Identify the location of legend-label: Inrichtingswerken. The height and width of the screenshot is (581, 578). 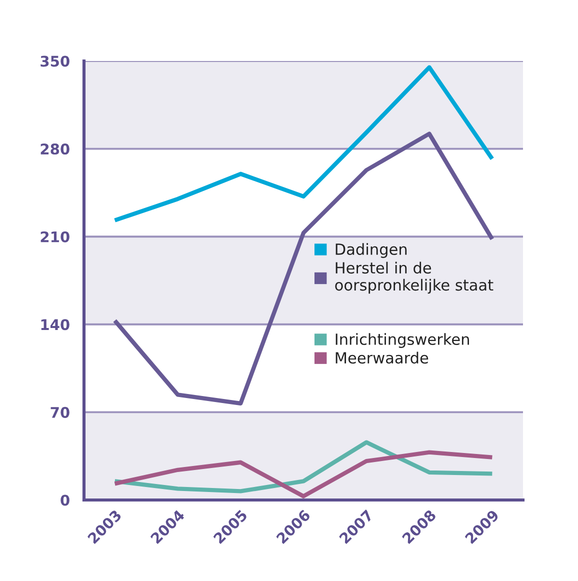
(402, 340).